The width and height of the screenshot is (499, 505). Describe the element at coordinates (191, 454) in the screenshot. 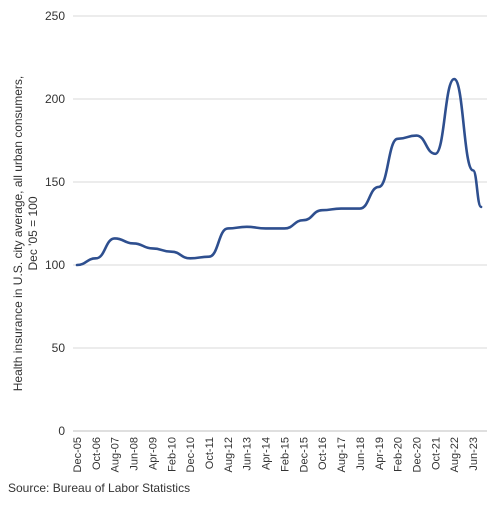

I see `x-tick-label: Dec-10` at that location.